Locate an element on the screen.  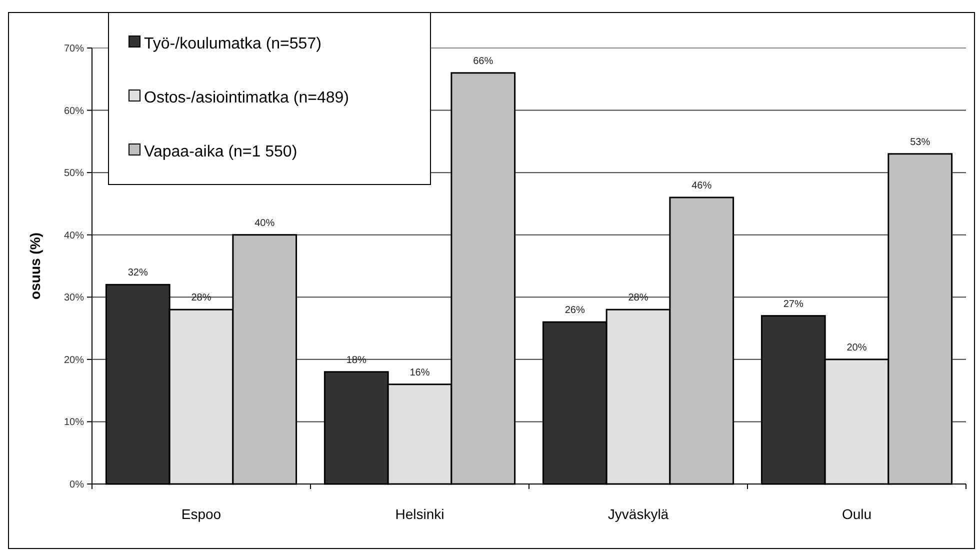
y-tick-label: 40% is located at coordinates (74, 236).